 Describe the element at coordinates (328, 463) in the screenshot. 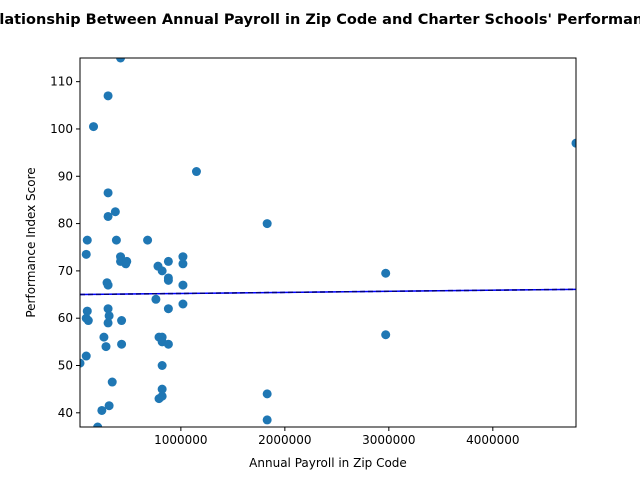

I see `x-axis-label: Annual Payroll in Zip Code` at that location.